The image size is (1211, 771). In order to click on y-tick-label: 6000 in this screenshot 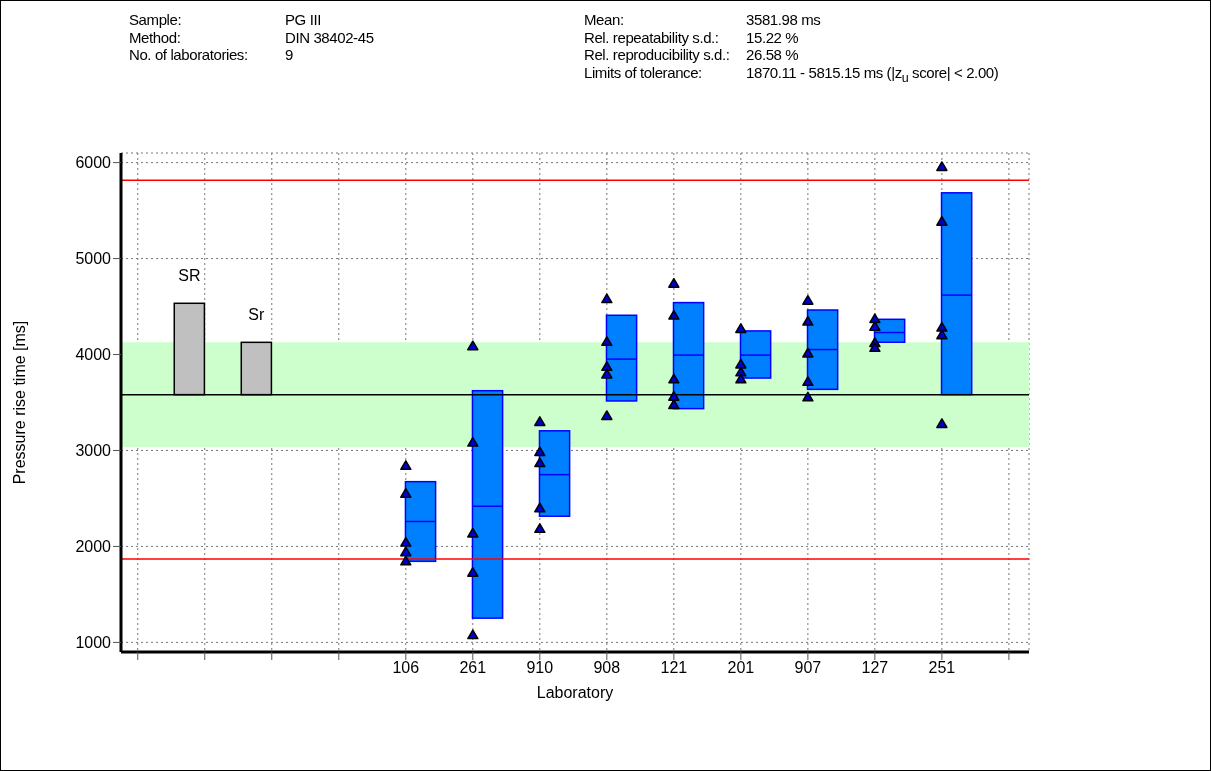, I will do `click(93, 163)`.